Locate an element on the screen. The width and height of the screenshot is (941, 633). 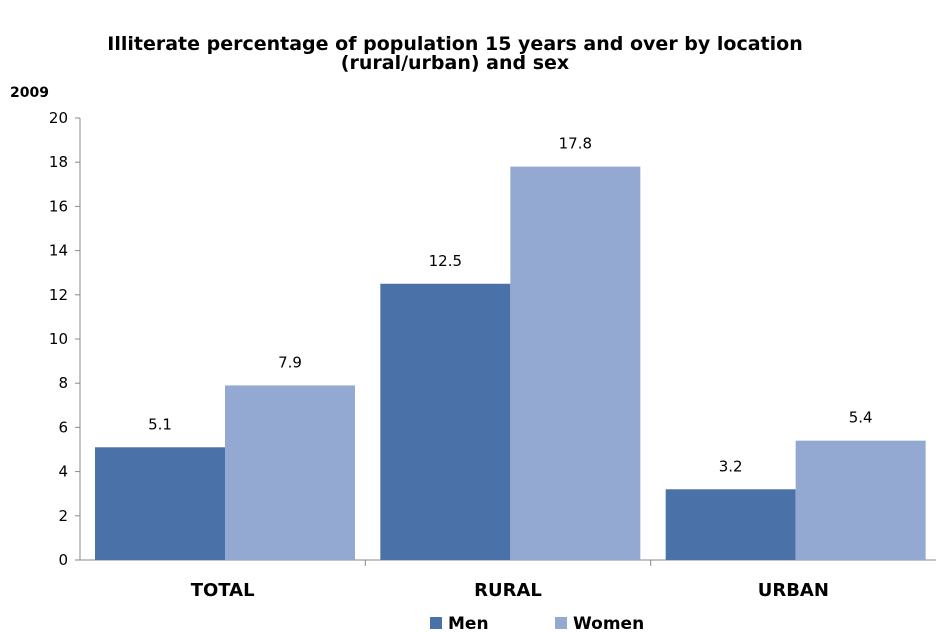
y-tick-label: 14 is located at coordinates (58, 251).